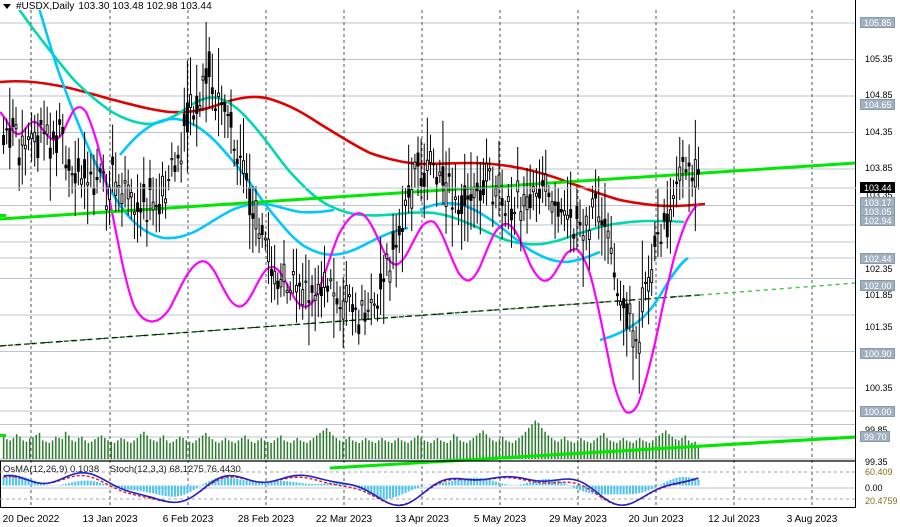 The image size is (900, 527). I want to click on stoch-main-line, so click(351, 489).